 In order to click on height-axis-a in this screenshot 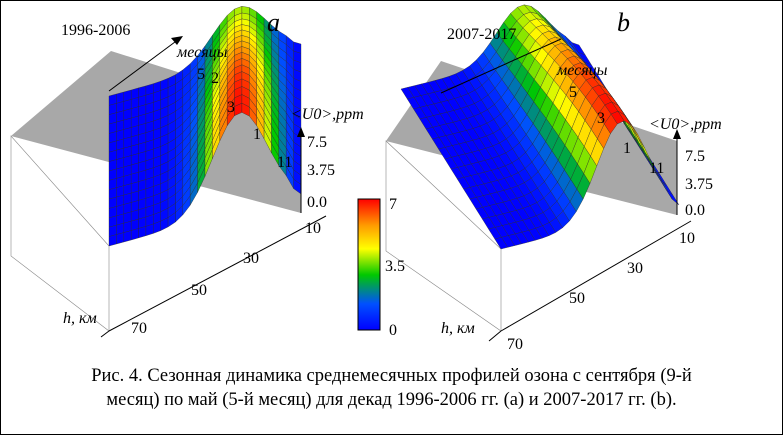, I will do `click(217, 273)`.